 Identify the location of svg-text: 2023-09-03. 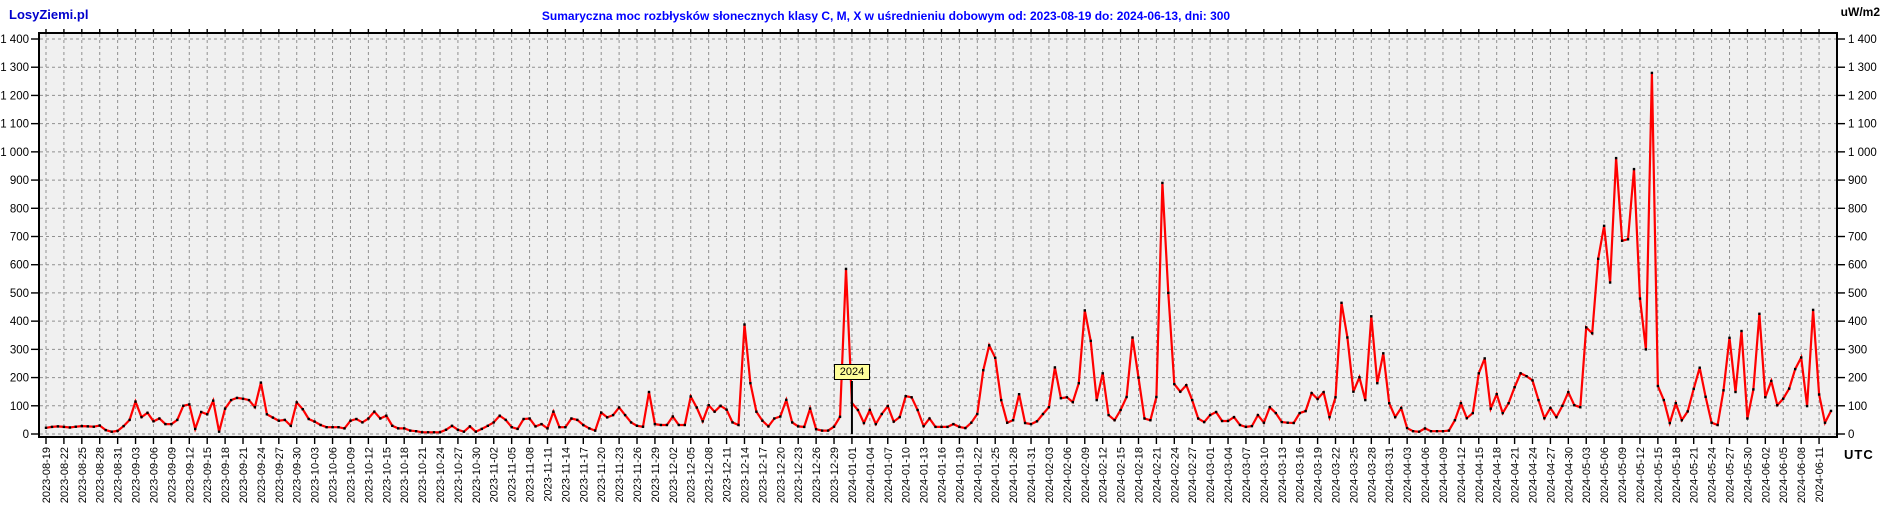
(137, 475).